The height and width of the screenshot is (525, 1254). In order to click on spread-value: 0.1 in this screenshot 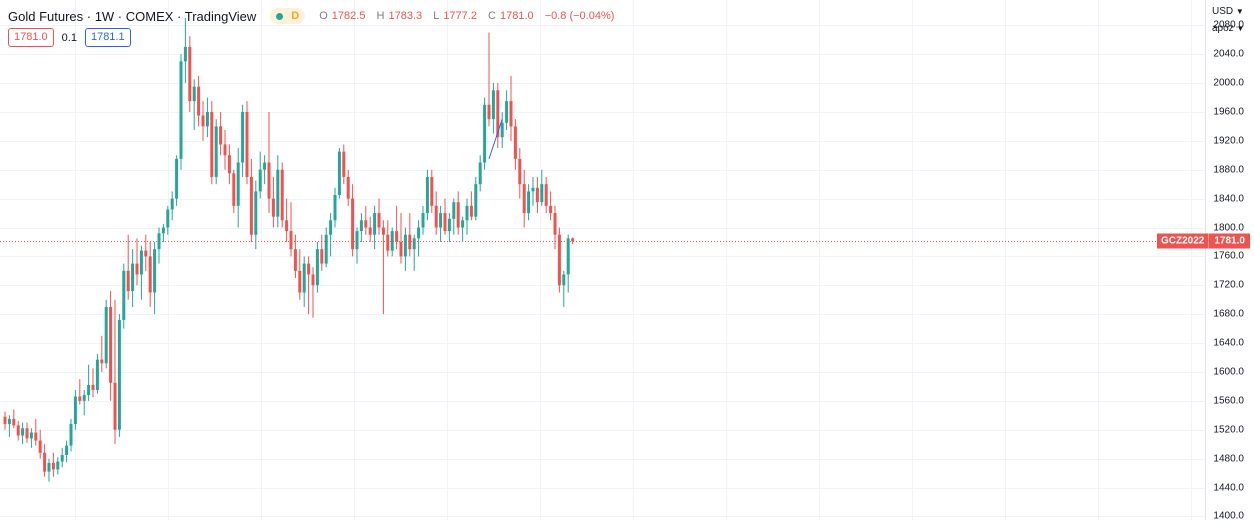, I will do `click(69, 37)`.